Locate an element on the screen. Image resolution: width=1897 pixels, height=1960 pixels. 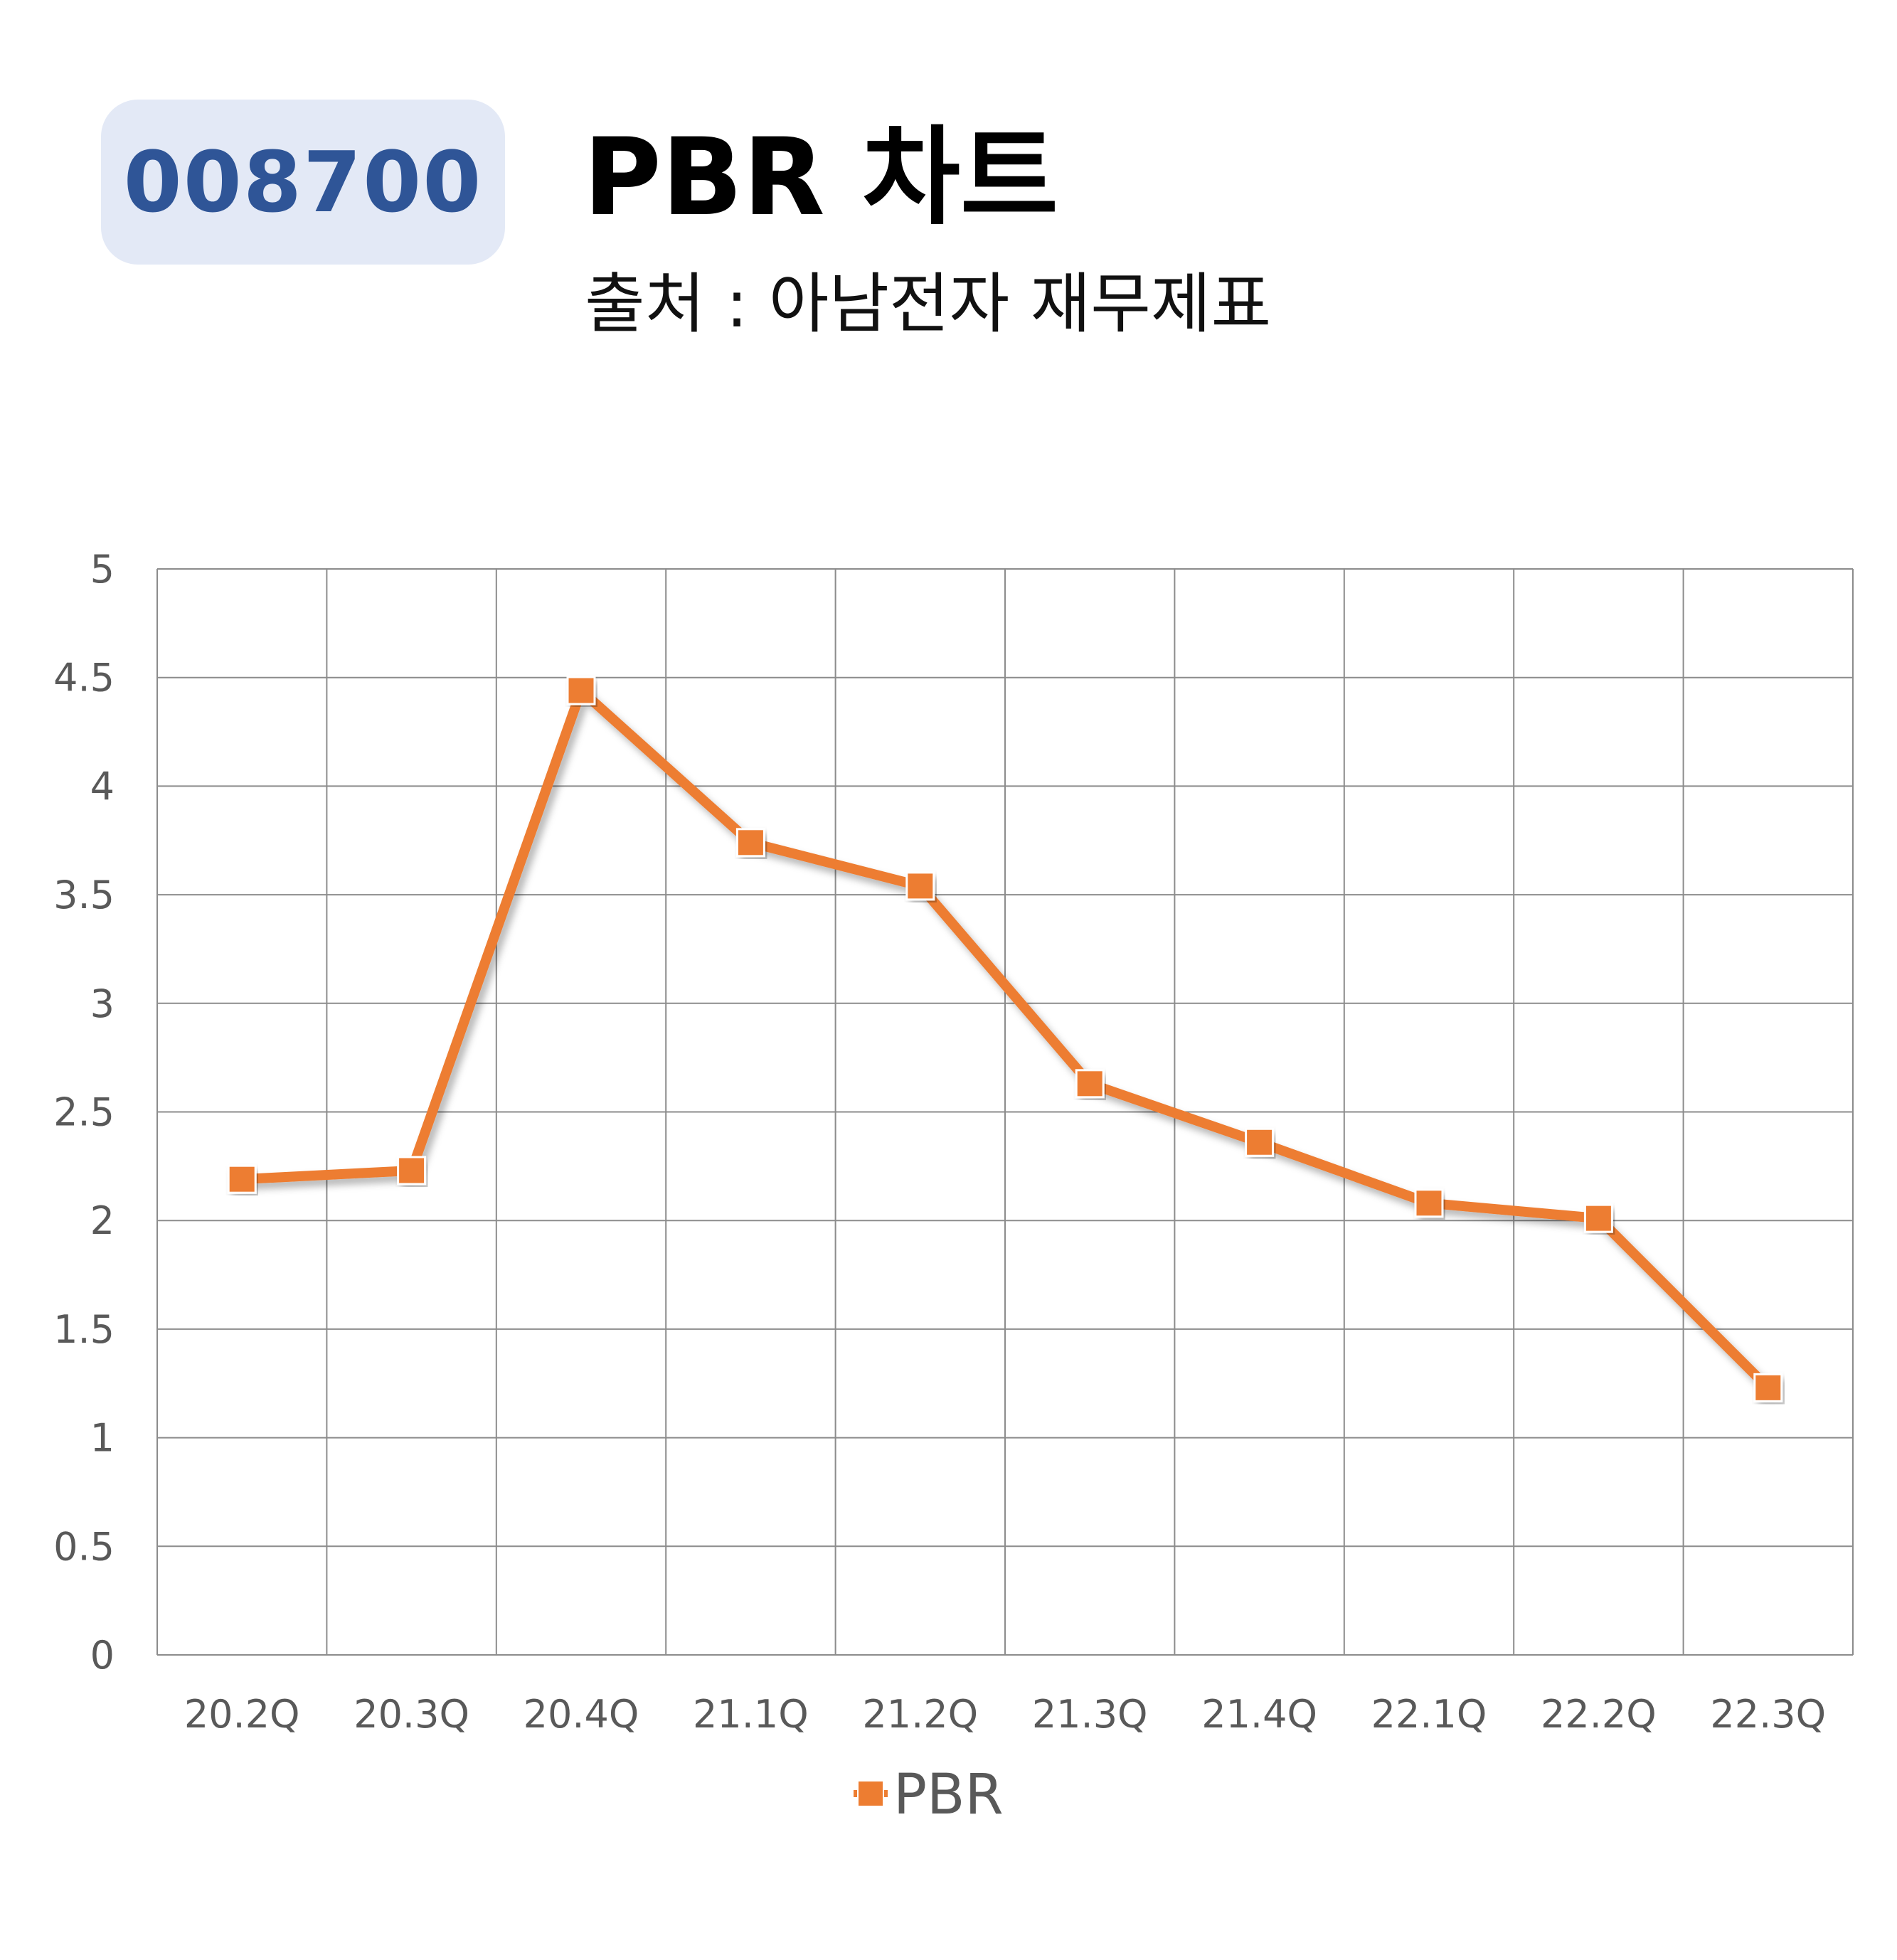
y-tick-label: 3.5 is located at coordinates (84, 895).